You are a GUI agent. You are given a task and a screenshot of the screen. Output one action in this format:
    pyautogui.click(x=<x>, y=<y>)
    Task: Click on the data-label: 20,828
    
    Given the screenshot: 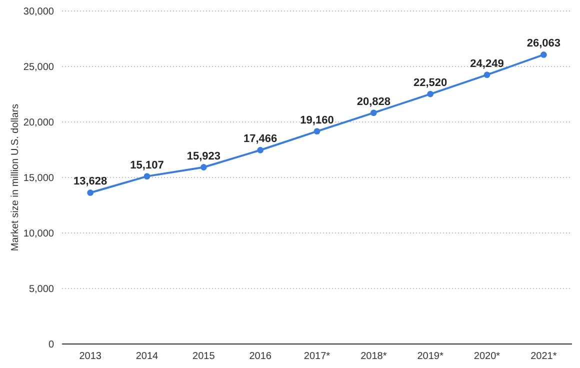 What is the action you would take?
    pyautogui.click(x=373, y=102)
    